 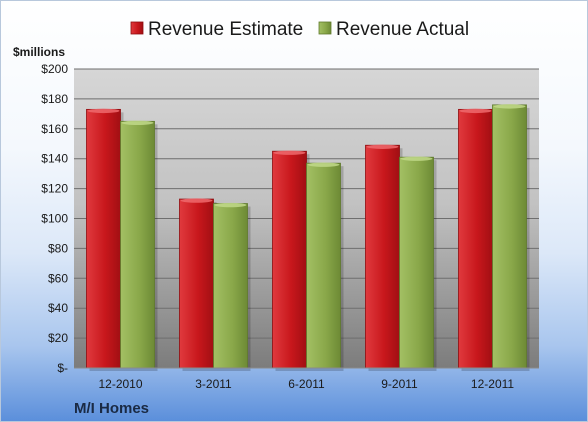 What do you see at coordinates (137, 28) in the screenshot?
I see `legend-swatch-estimate` at bounding box center [137, 28].